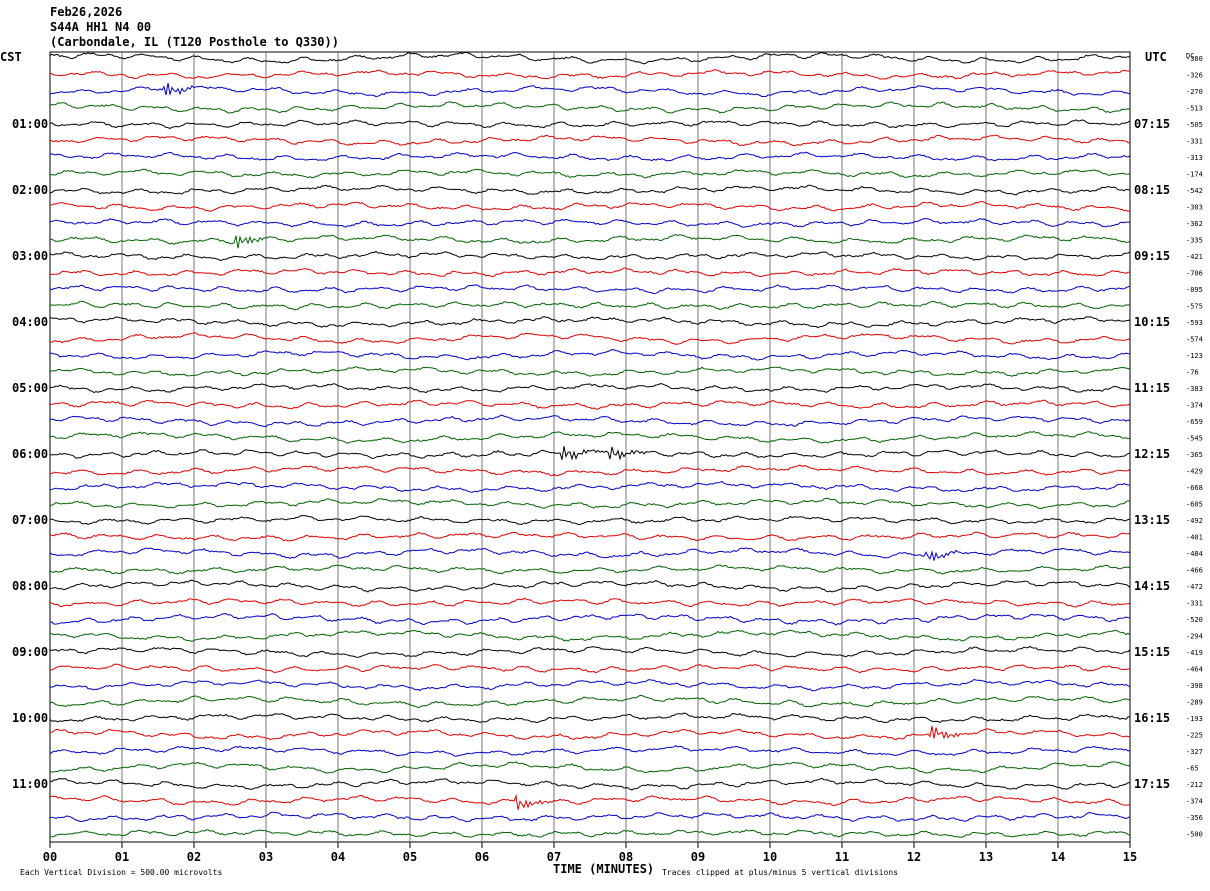 This screenshot has height=891, width=1210. I want to click on left-hour-label: 02:00, so click(30, 190).